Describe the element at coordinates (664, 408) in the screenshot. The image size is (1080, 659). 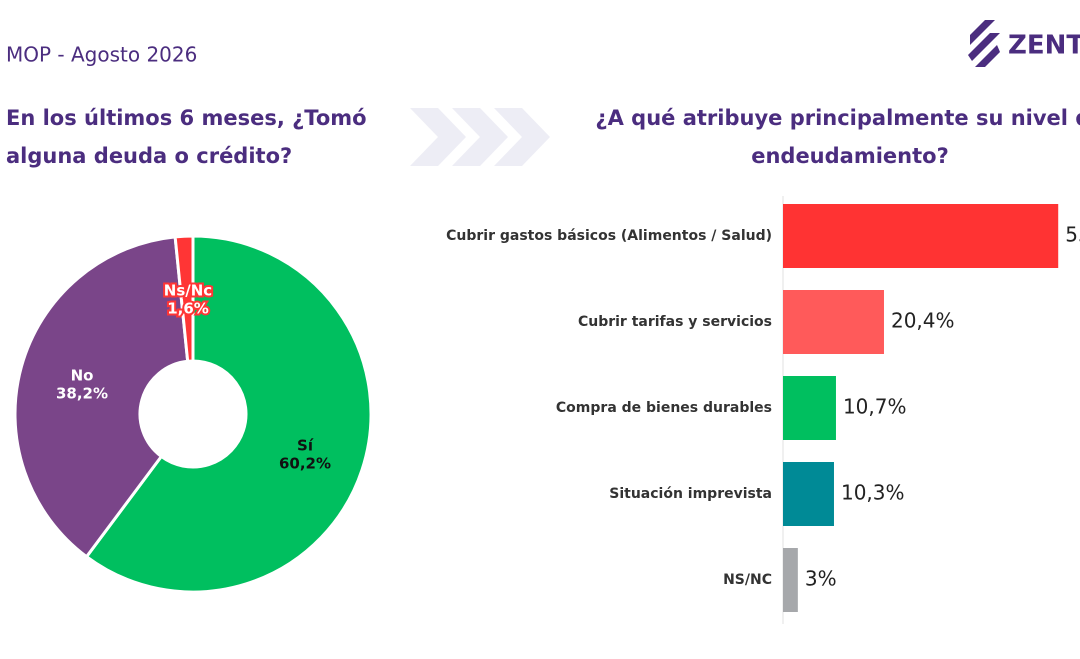
I see `category-label: Compra de bienes durables` at that location.